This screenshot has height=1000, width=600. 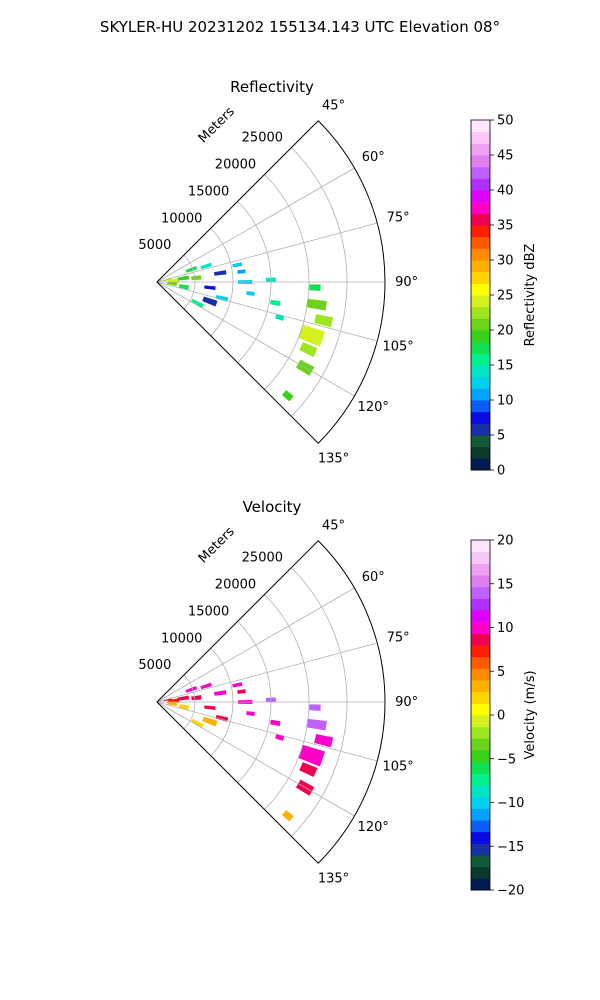 What do you see at coordinates (505, 261) in the screenshot?
I see `colorbar-tick-label: 30` at bounding box center [505, 261].